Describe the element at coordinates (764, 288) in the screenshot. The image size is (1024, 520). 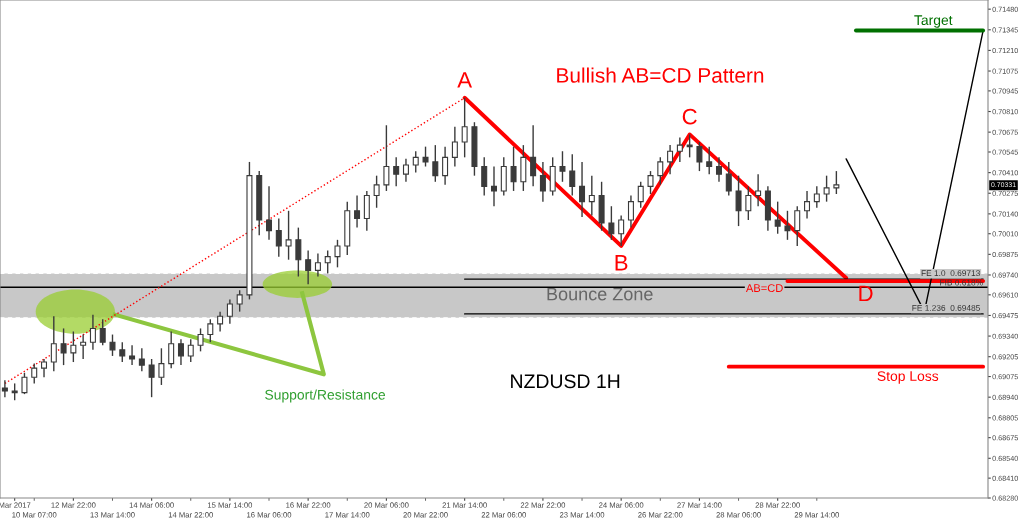
I see `annotation: AB=CD` at that location.